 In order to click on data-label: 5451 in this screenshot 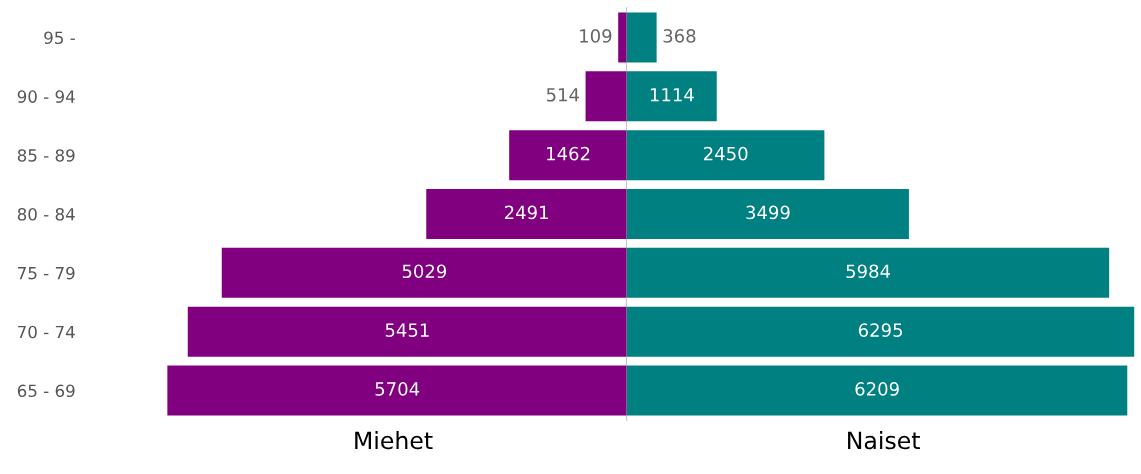, I will do `click(407, 330)`.